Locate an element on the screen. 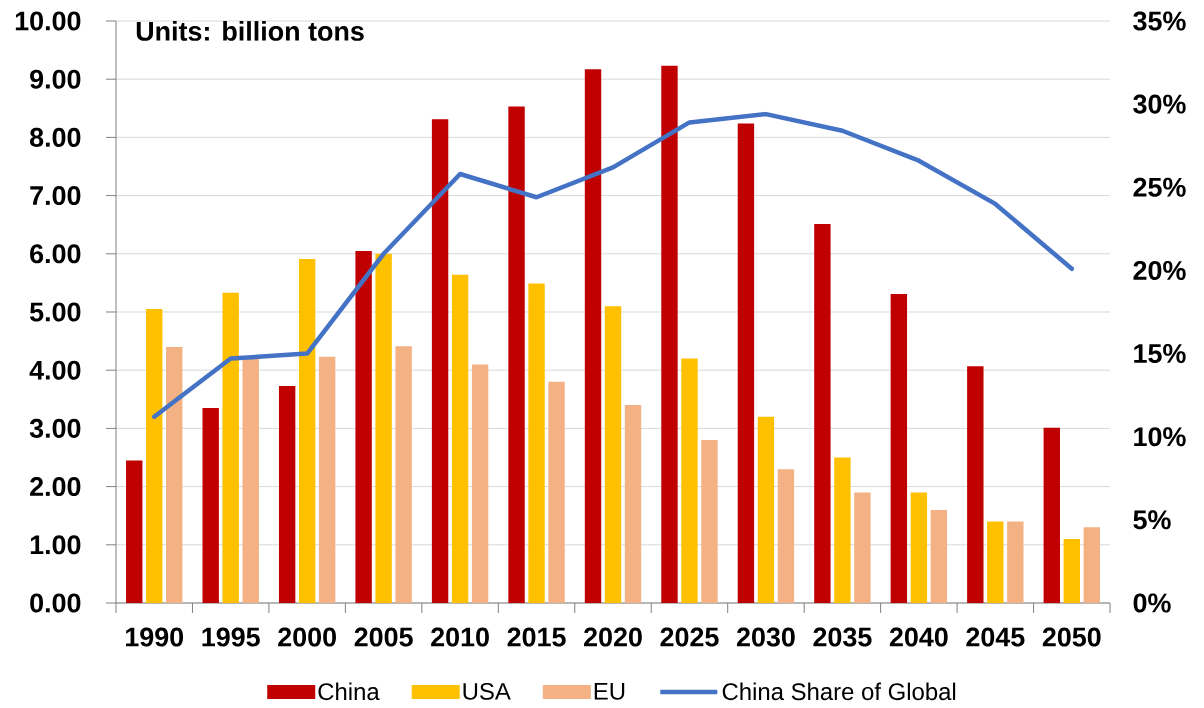 The image size is (1204, 708). x-tick-label: 1995 is located at coordinates (231, 637).